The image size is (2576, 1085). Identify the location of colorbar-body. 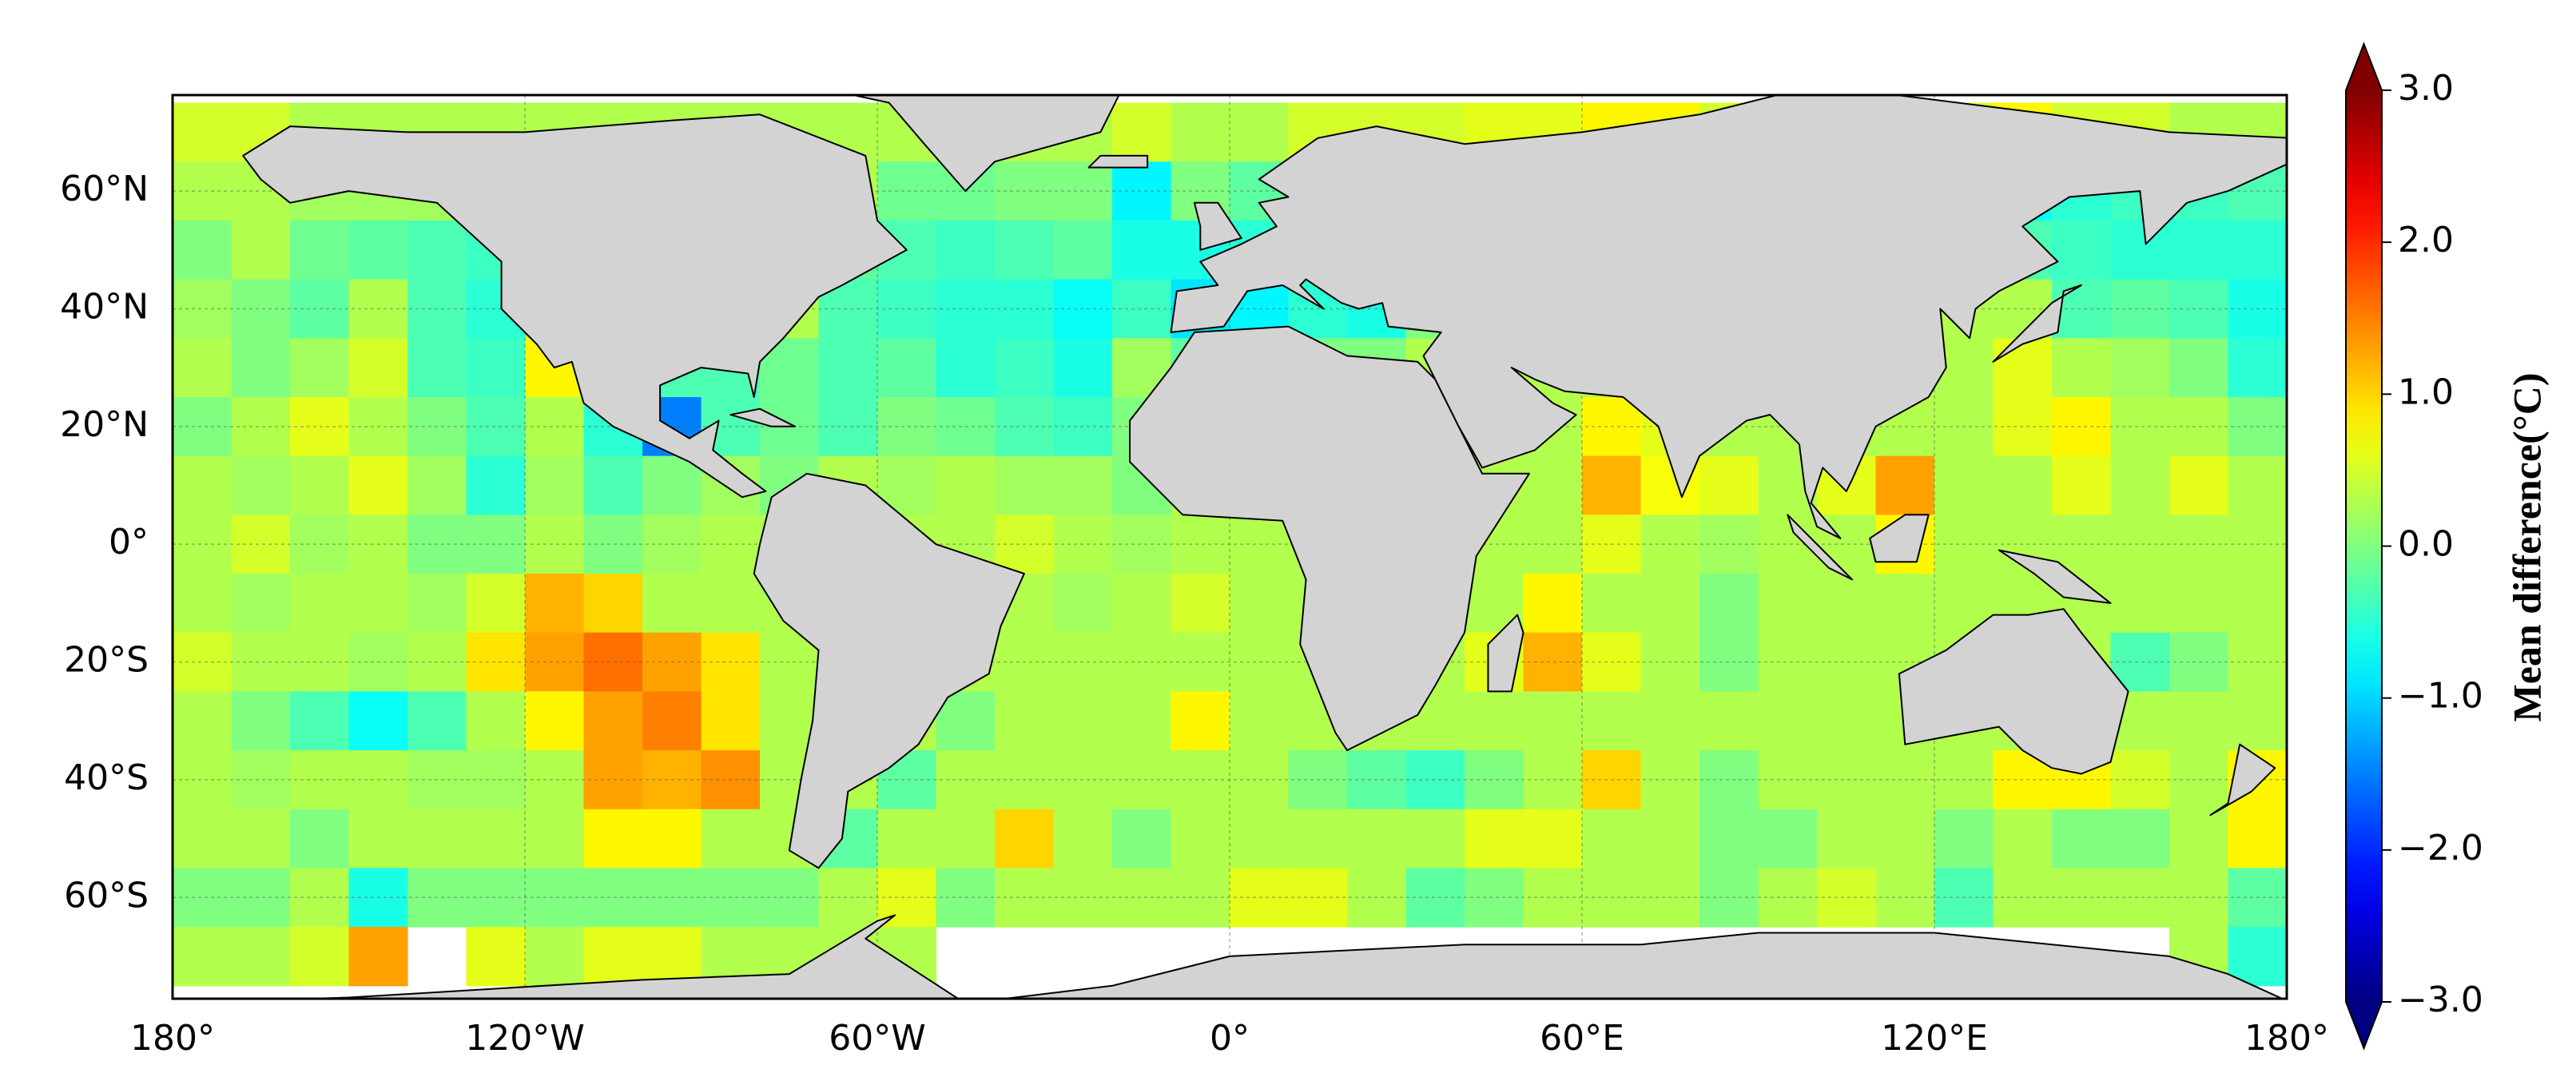
(2364, 546).